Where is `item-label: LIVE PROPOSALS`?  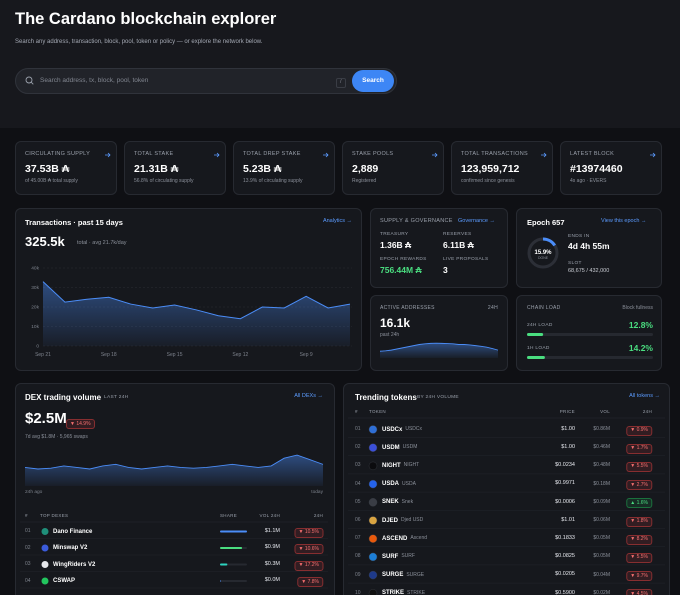 item-label: LIVE PROPOSALS is located at coordinates (466, 259).